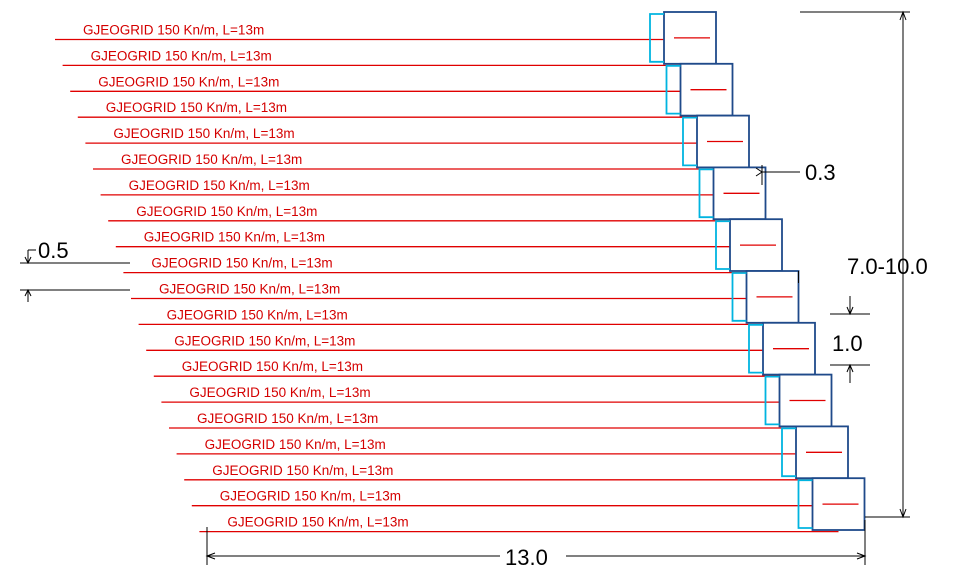  What do you see at coordinates (847, 343) in the screenshot?
I see `block-height-dimension-label: 1.0` at bounding box center [847, 343].